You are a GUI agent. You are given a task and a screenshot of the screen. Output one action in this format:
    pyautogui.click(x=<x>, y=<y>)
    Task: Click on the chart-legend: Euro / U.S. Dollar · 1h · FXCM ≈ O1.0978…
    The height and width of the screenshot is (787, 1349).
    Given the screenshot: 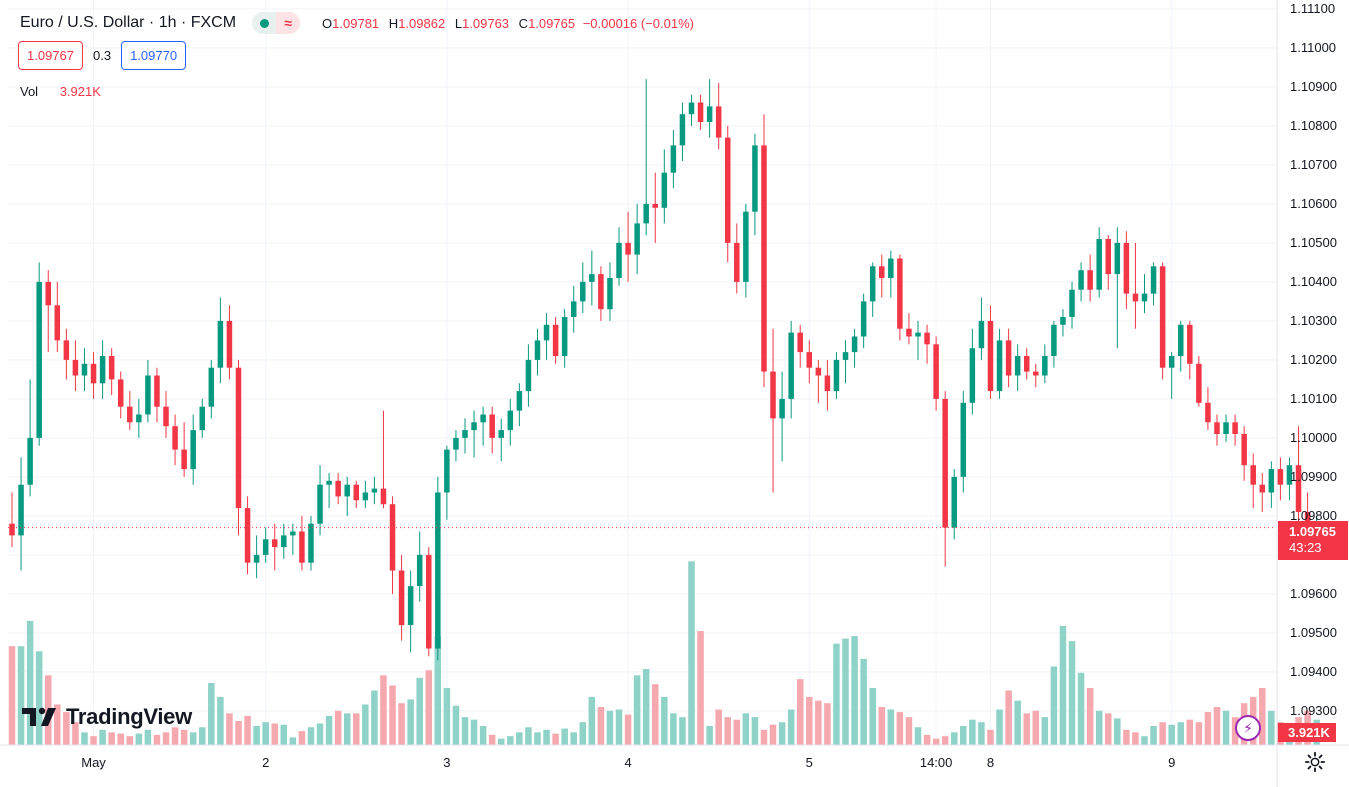 What is the action you would take?
    pyautogui.click(x=351, y=23)
    